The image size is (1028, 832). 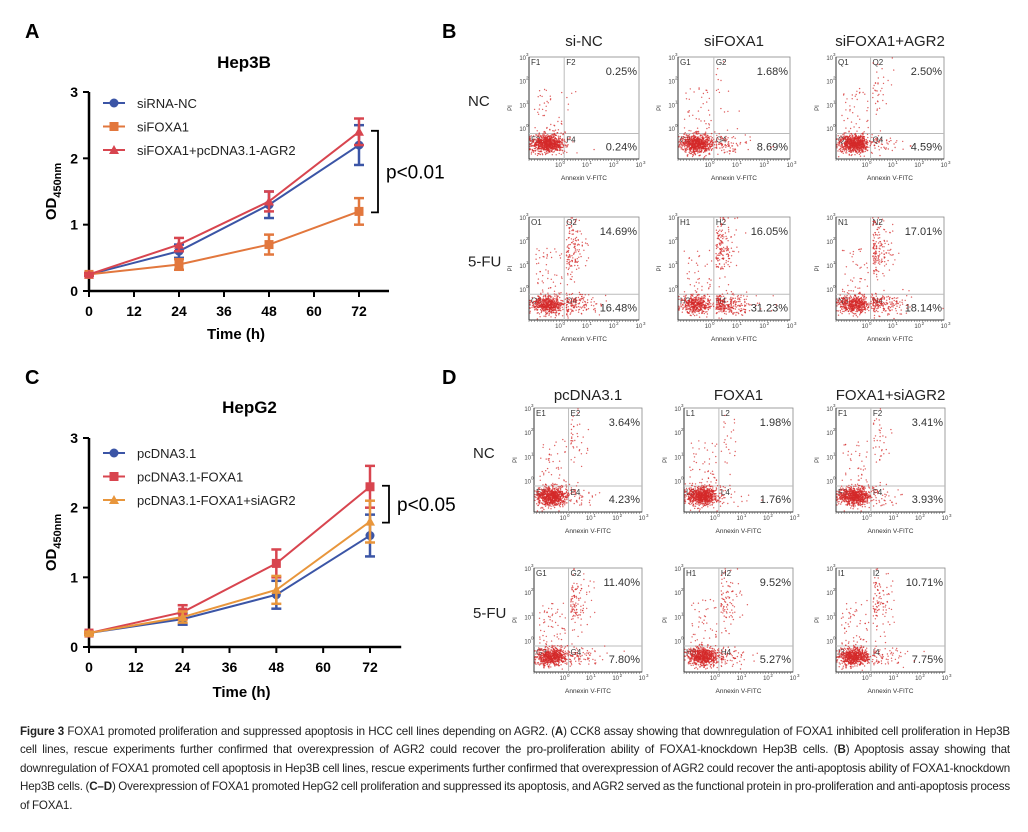 I want to click on x-tick-label: 48, so click(x=277, y=667).